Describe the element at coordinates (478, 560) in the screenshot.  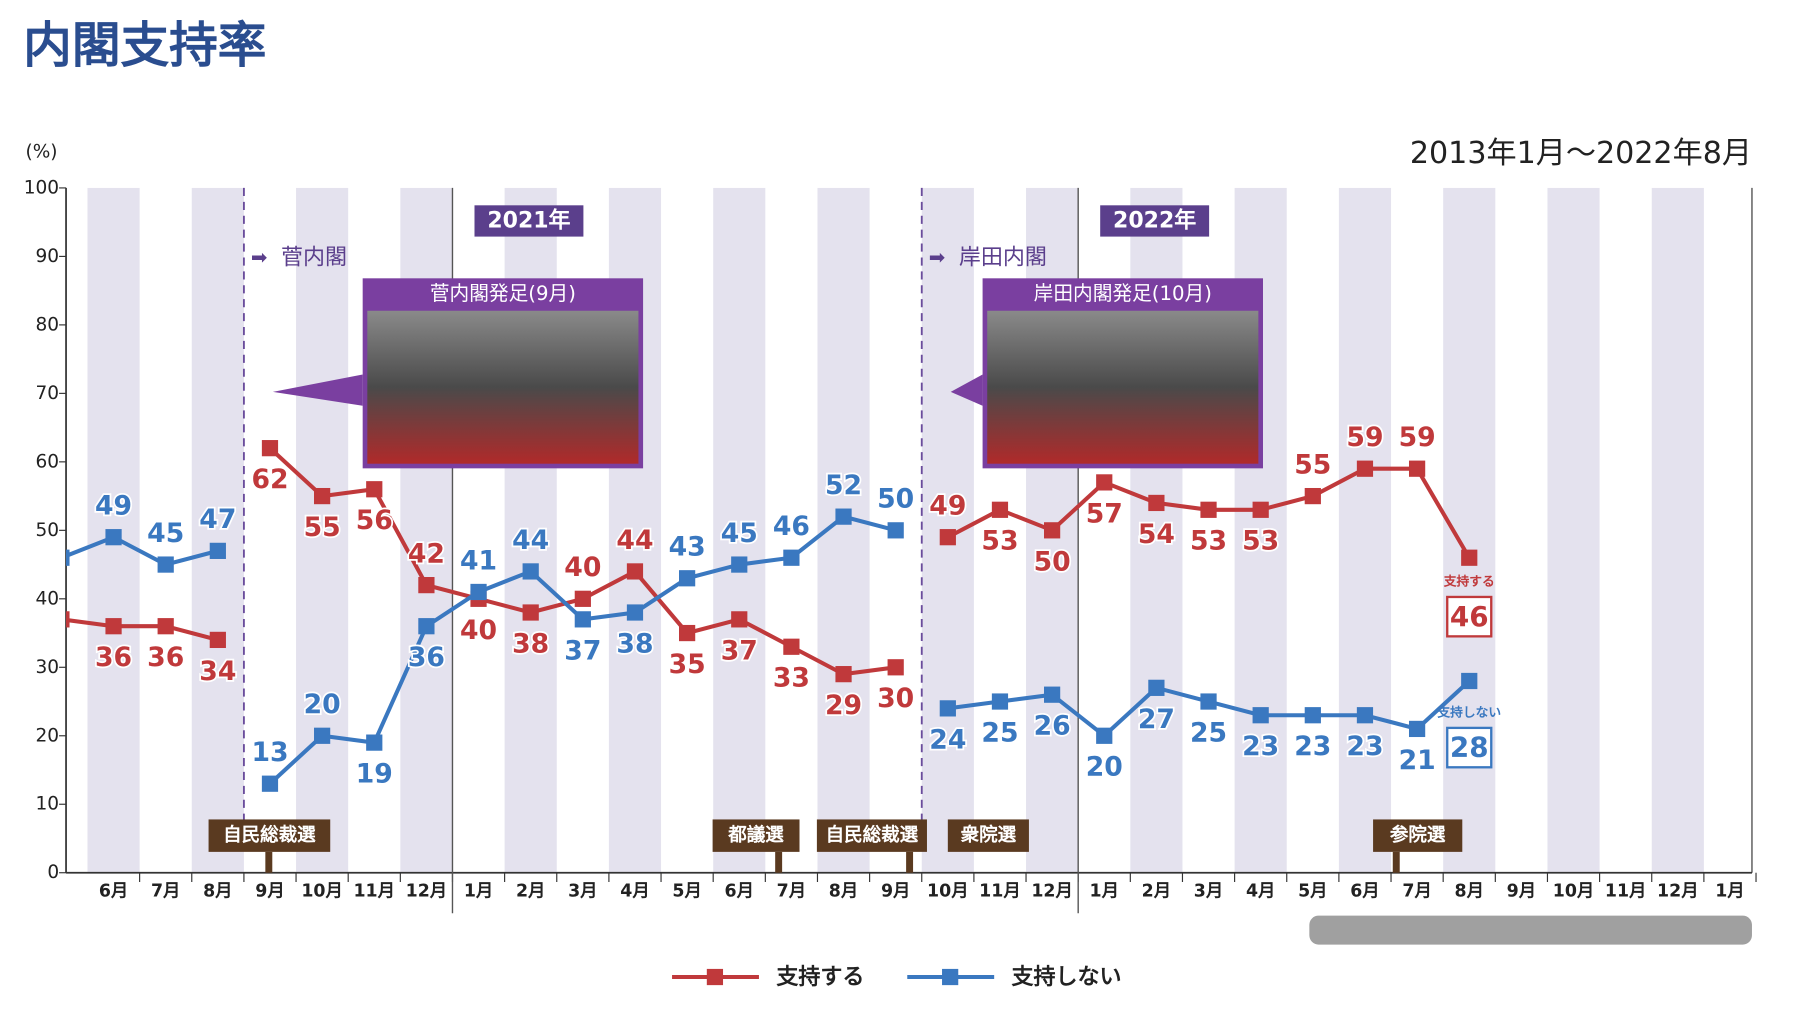
I see `value-label: 41` at that location.